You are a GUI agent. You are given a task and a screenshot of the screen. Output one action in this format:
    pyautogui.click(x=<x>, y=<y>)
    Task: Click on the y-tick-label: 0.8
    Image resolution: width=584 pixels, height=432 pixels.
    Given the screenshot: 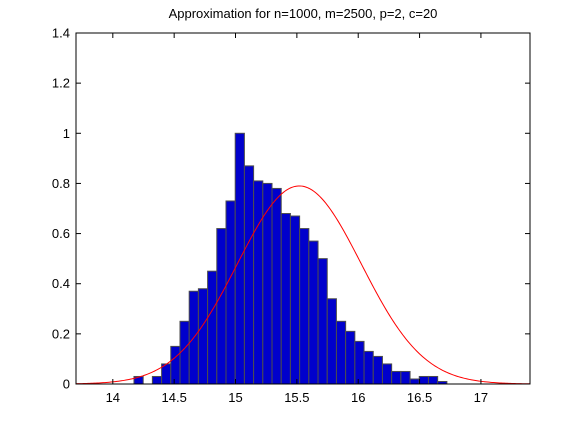 What is the action you would take?
    pyautogui.click(x=61, y=183)
    